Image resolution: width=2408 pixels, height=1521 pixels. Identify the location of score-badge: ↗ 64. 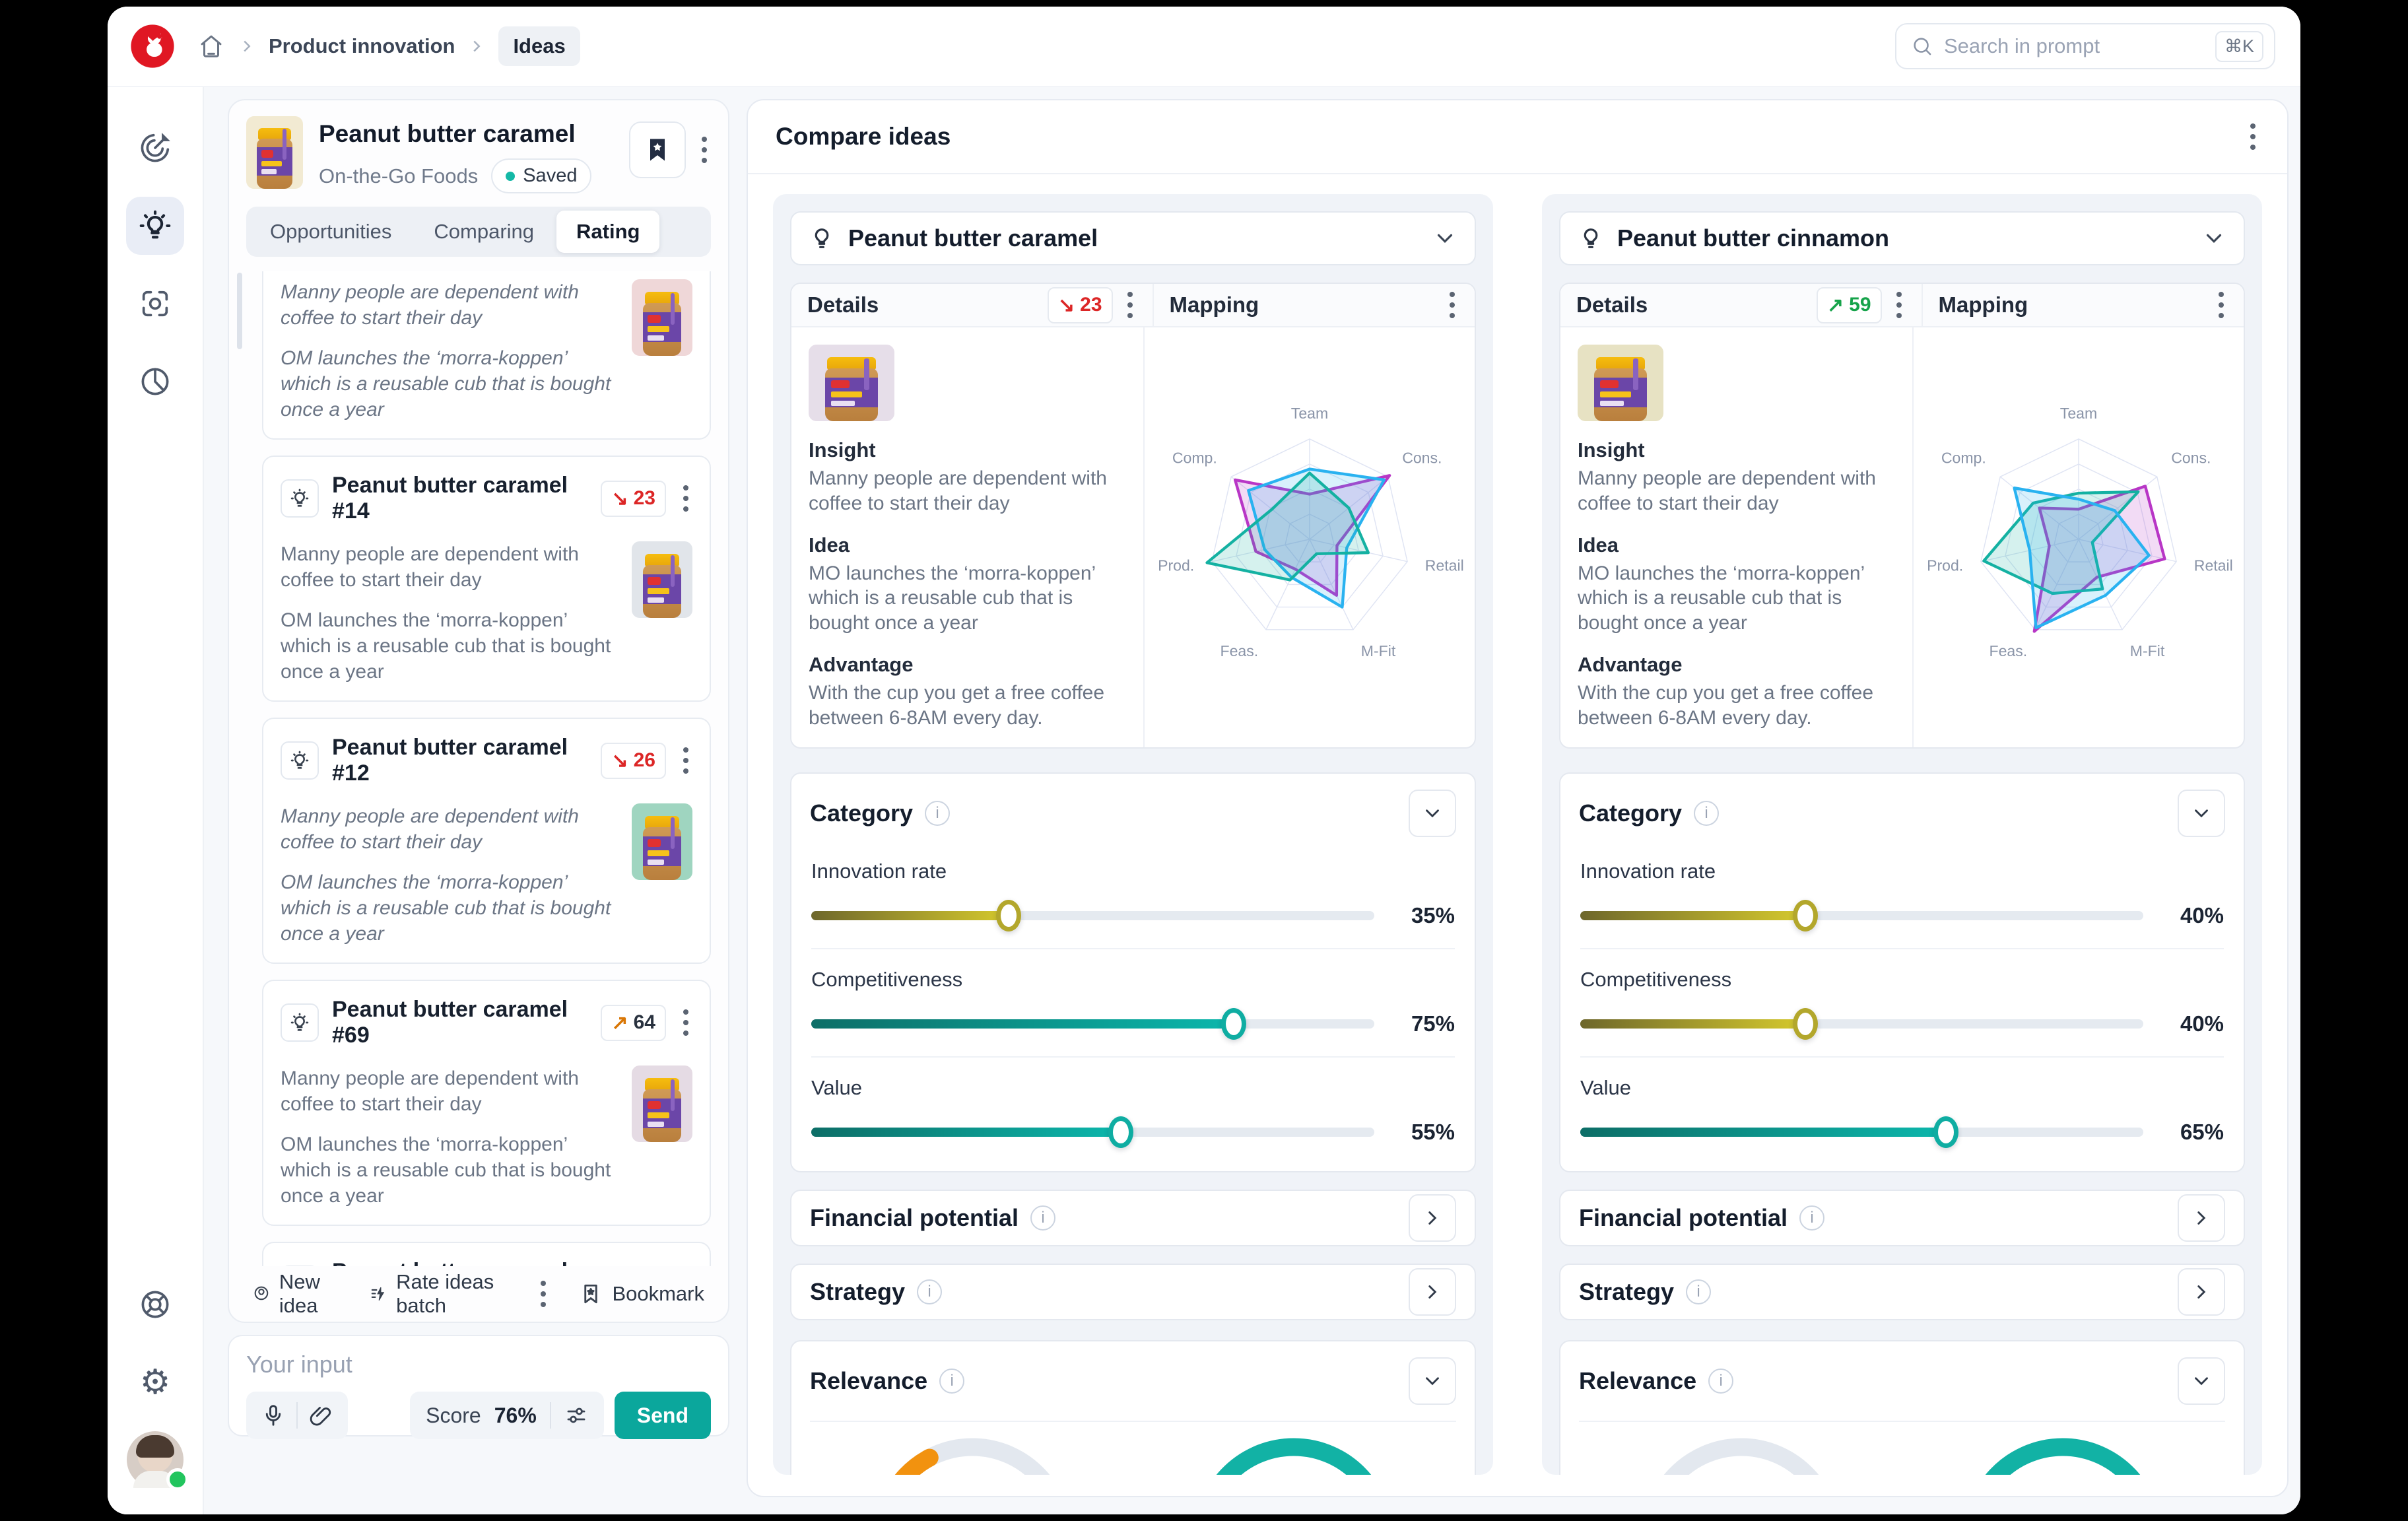
(633, 1022).